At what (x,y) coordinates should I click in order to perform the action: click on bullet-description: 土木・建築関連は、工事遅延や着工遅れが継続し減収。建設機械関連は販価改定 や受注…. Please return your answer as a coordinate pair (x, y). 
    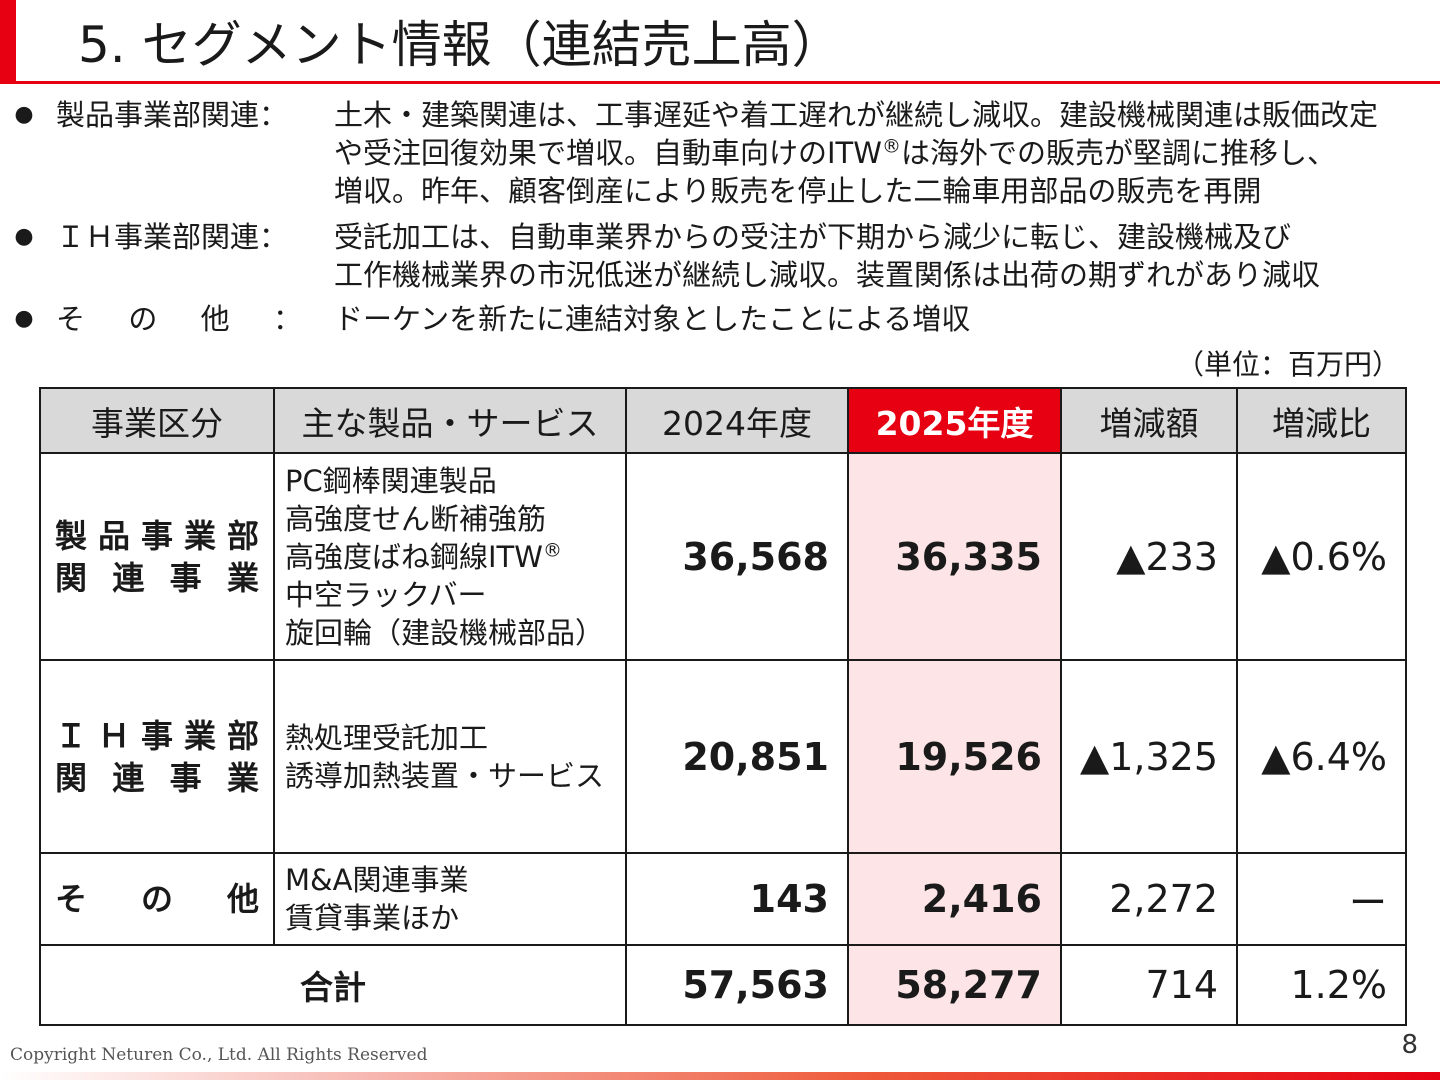
    Looking at the image, I should click on (856, 153).